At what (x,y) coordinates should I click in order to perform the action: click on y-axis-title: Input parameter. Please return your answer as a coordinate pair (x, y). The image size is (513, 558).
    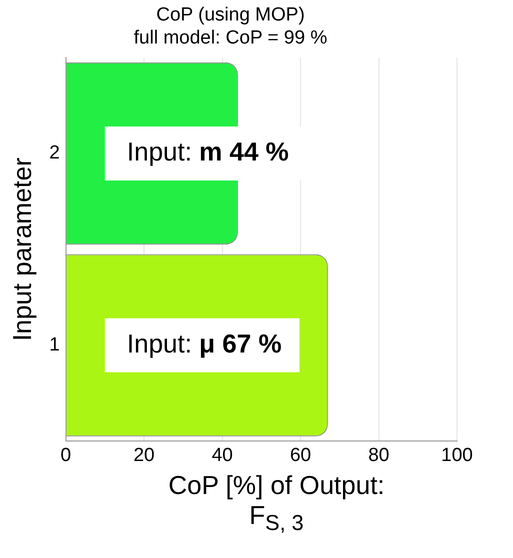
    Looking at the image, I should click on (21, 249).